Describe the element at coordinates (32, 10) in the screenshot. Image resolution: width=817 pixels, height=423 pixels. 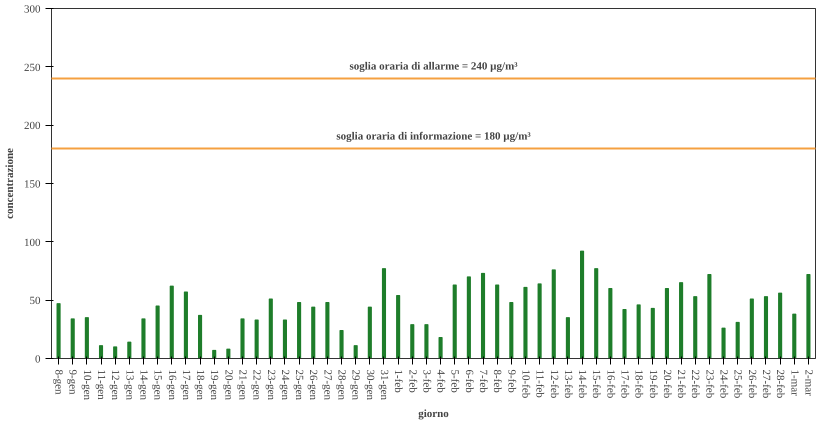
I see `y-tick-label: 300` at that location.